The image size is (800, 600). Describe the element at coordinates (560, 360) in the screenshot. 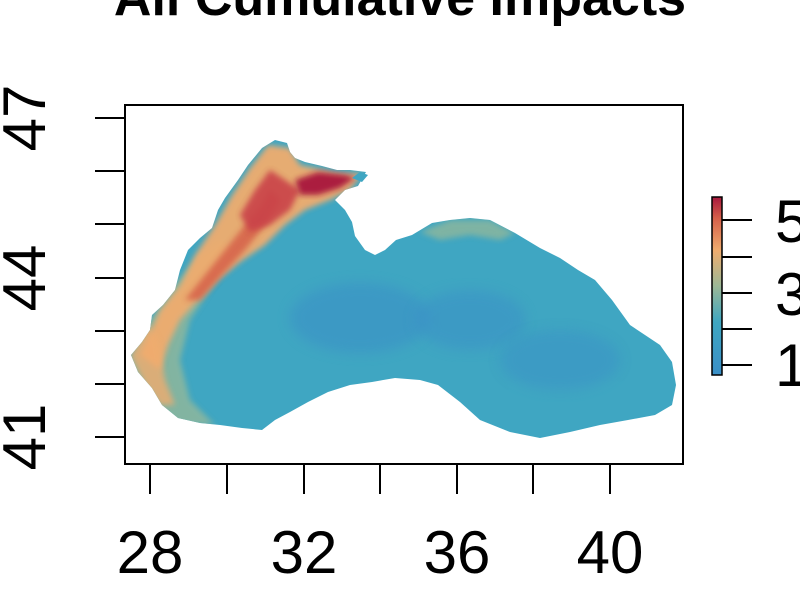

I see `east-basin-shade` at that location.